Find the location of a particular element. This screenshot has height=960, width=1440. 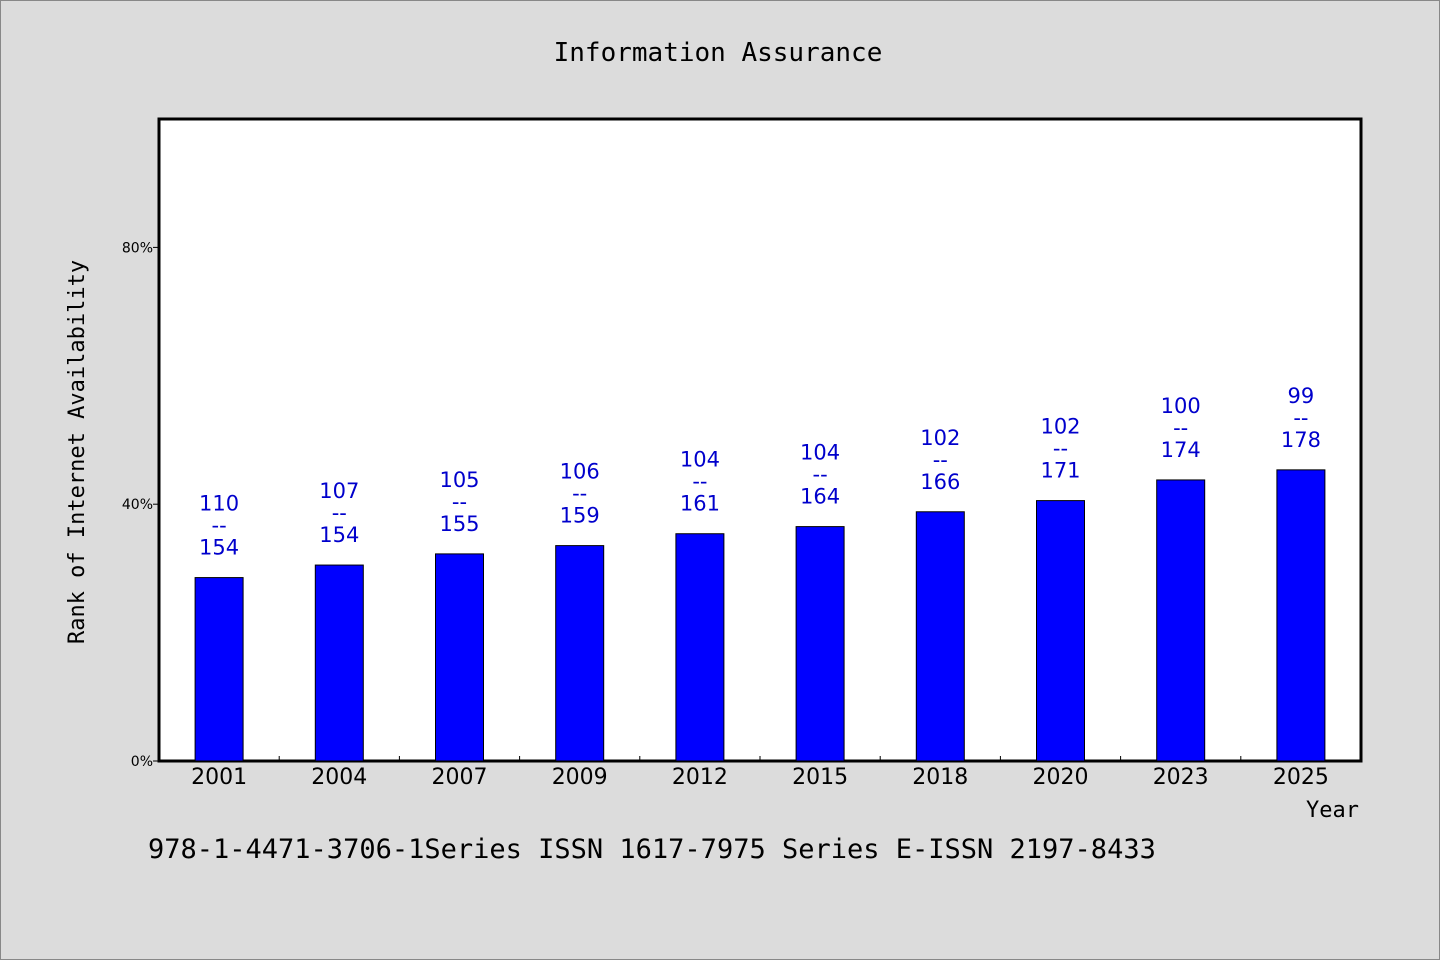

data-label-rank: 99 is located at coordinates (1301, 396).